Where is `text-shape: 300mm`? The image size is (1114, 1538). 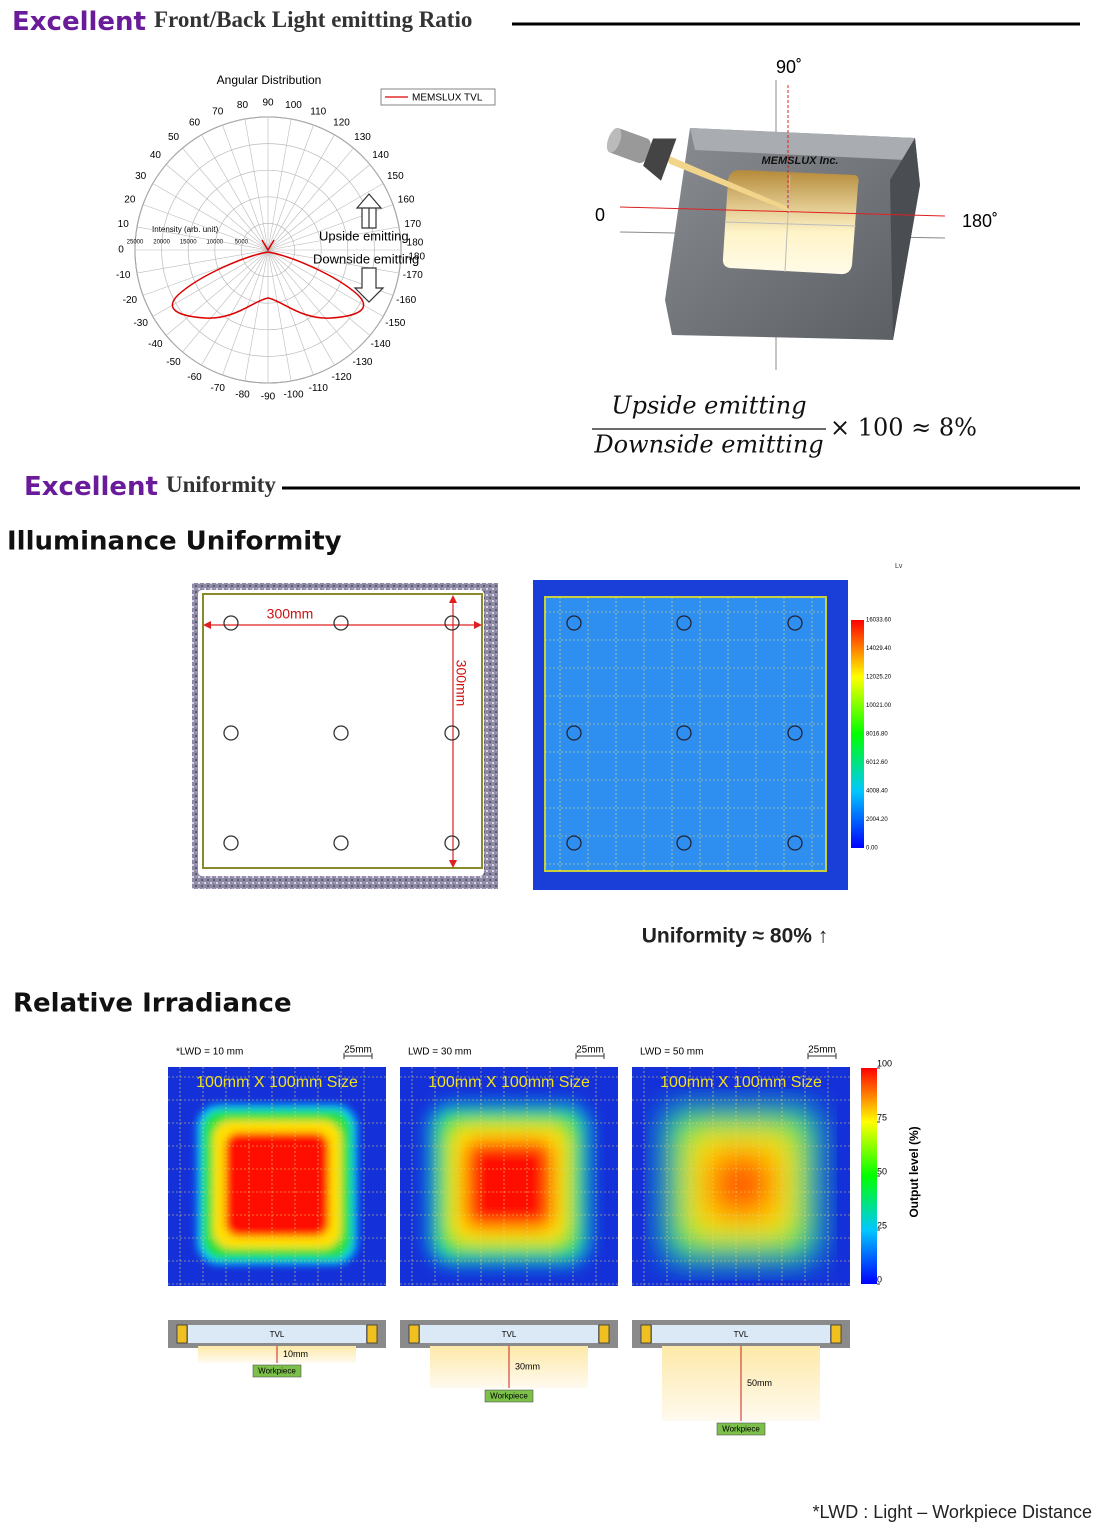
text-shape: 300mm is located at coordinates (461, 683).